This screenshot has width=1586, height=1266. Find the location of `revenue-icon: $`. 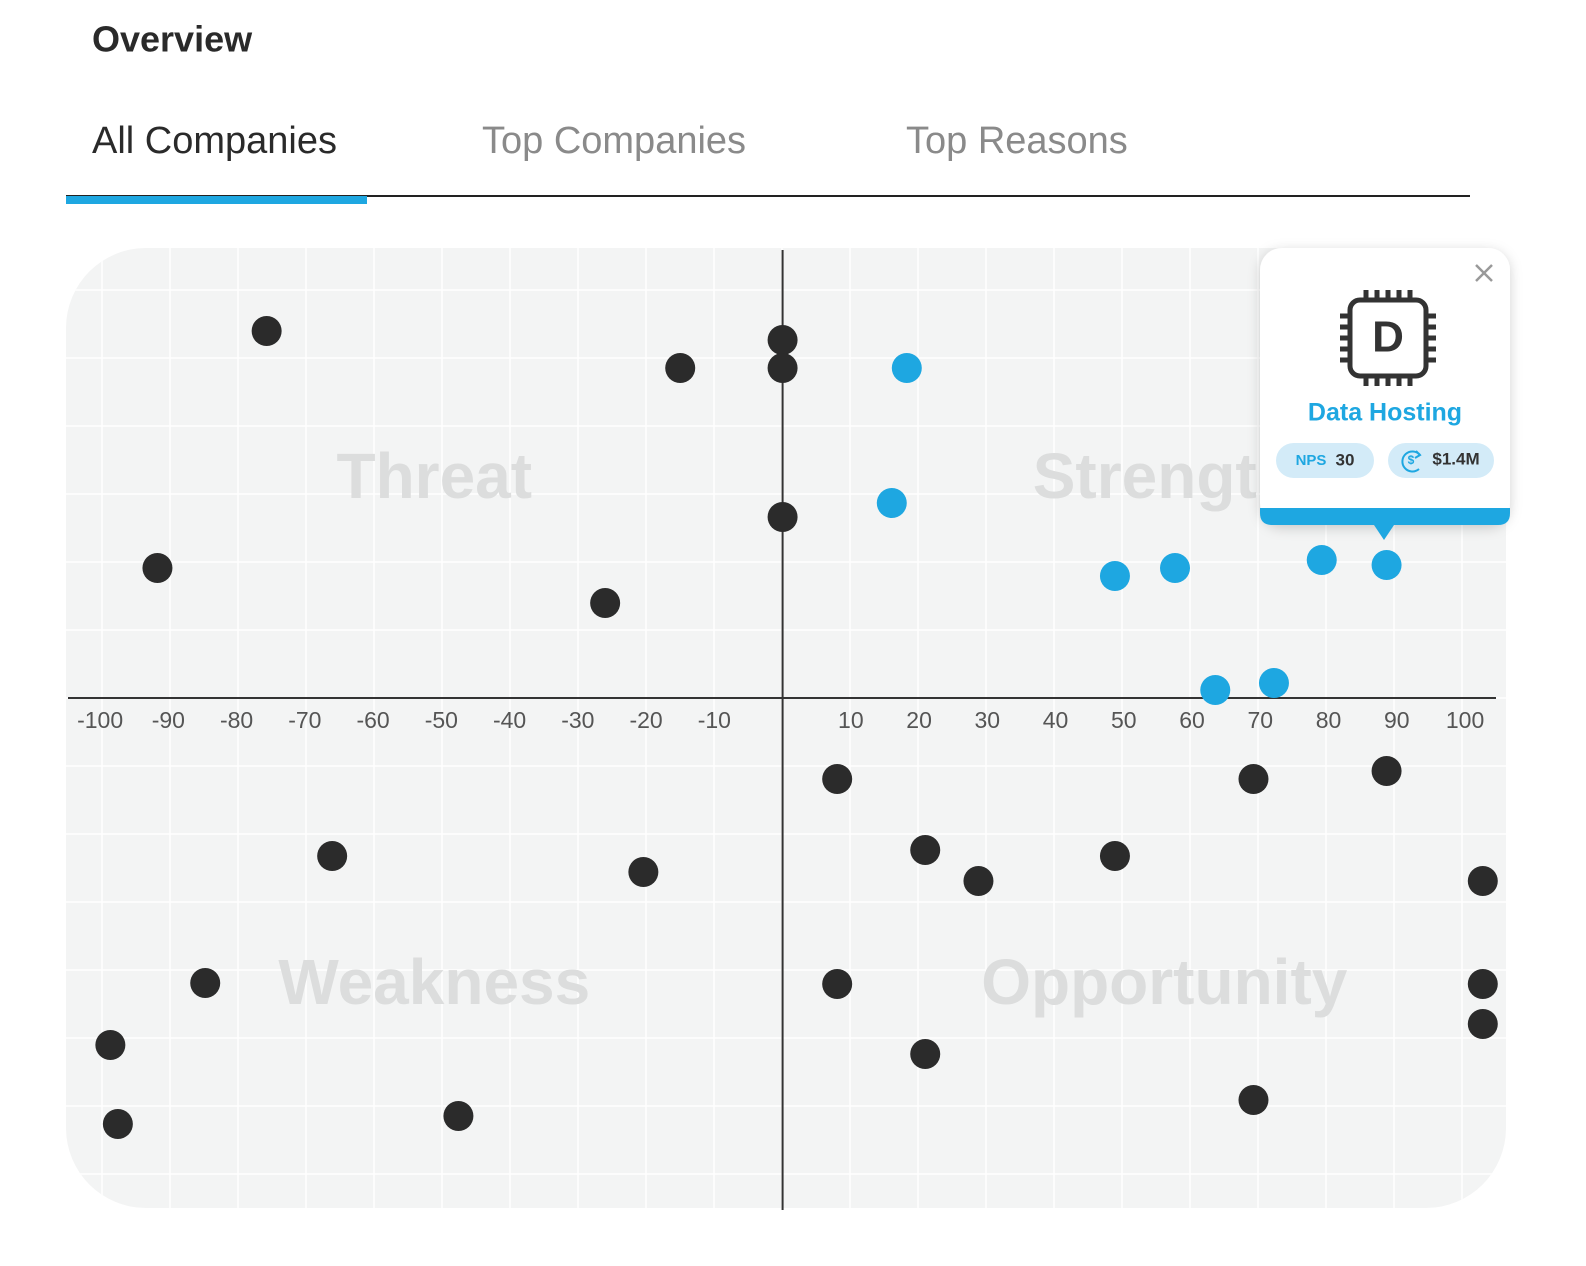

revenue-icon: $ is located at coordinates (1411, 461).